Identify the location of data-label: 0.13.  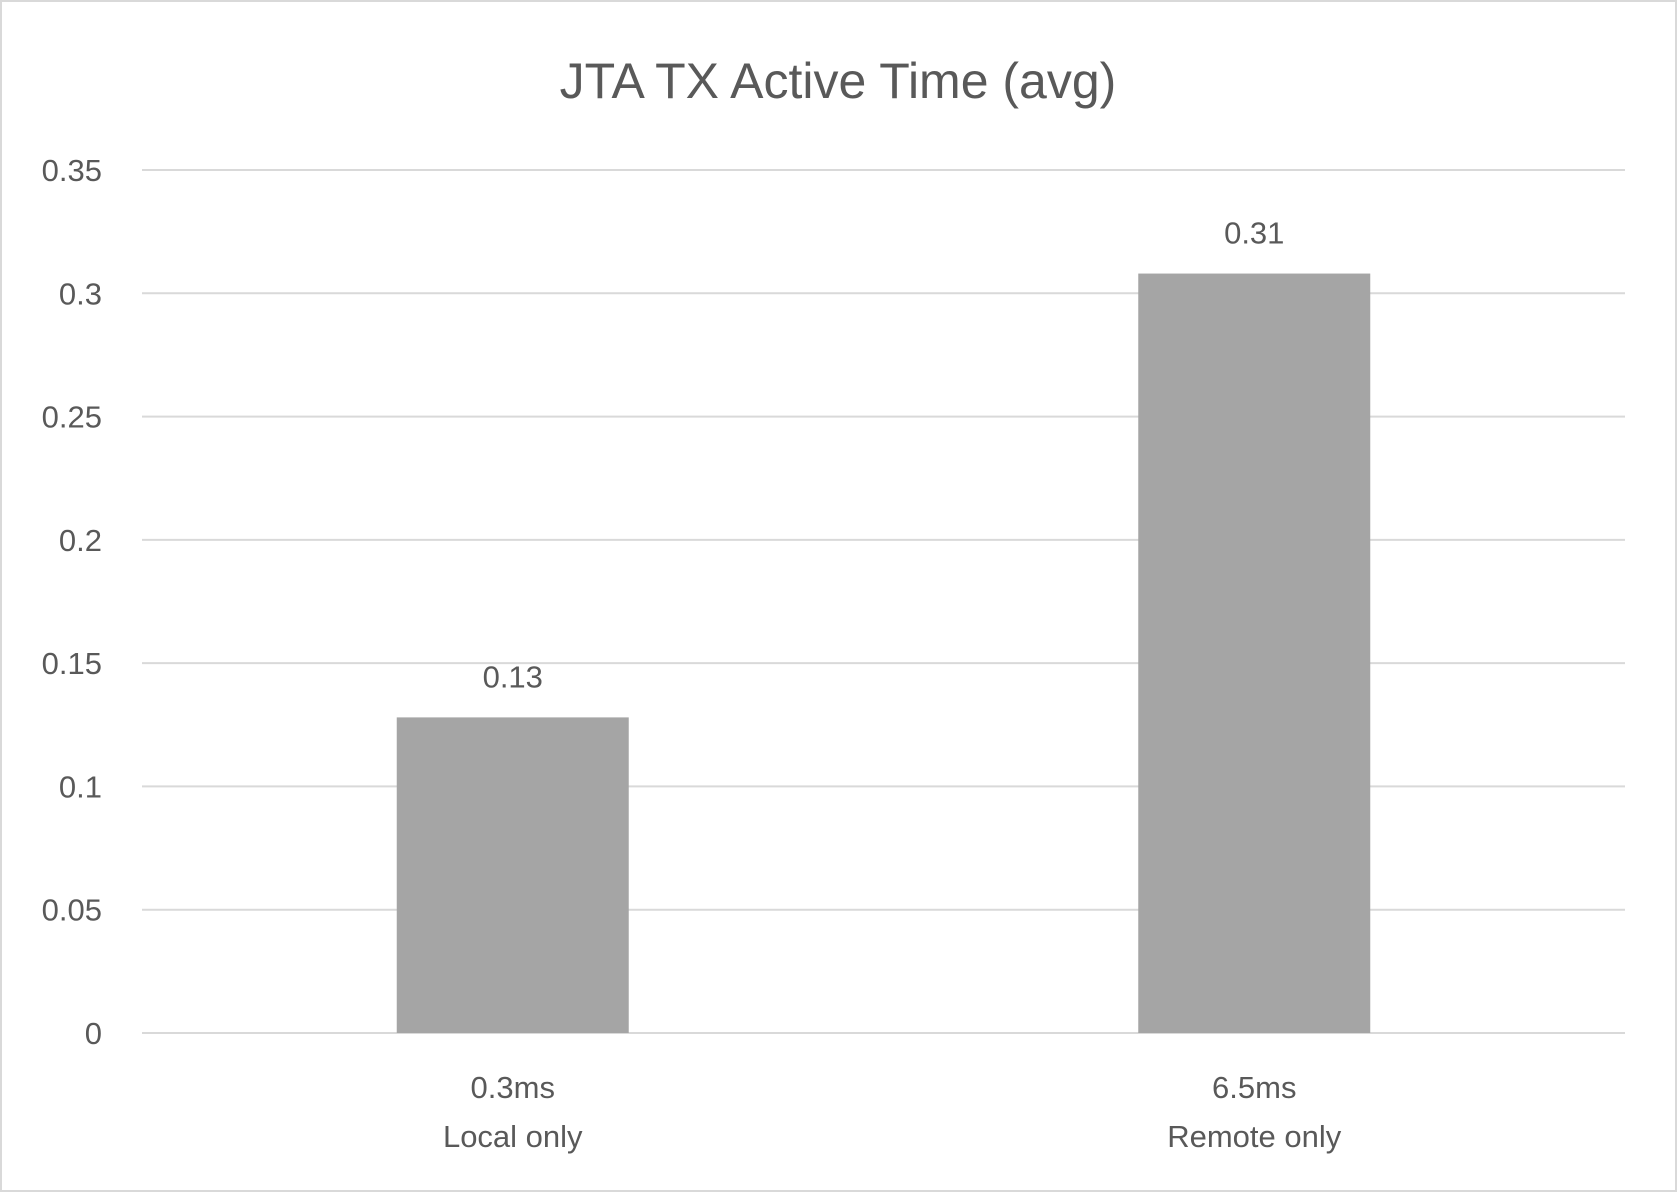
(513, 676).